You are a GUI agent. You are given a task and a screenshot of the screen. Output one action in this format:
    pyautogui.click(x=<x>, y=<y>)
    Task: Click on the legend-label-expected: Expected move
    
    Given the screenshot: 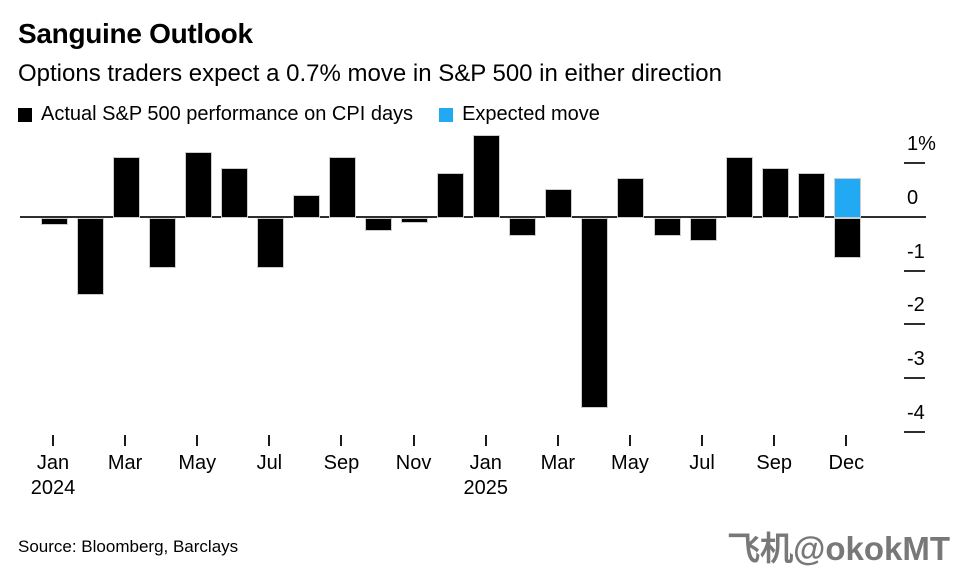 What is the action you would take?
    pyautogui.click(x=531, y=114)
    